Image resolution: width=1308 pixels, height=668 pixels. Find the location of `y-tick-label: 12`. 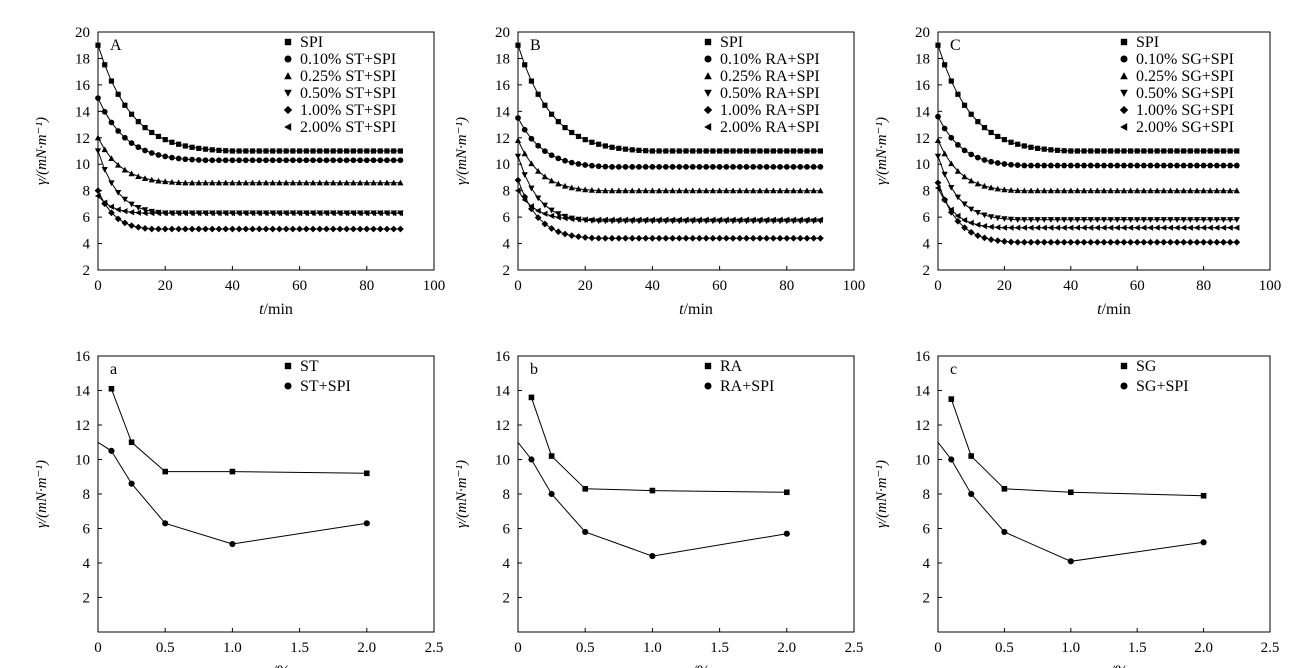

y-tick-label: 12 is located at coordinates (502, 139).